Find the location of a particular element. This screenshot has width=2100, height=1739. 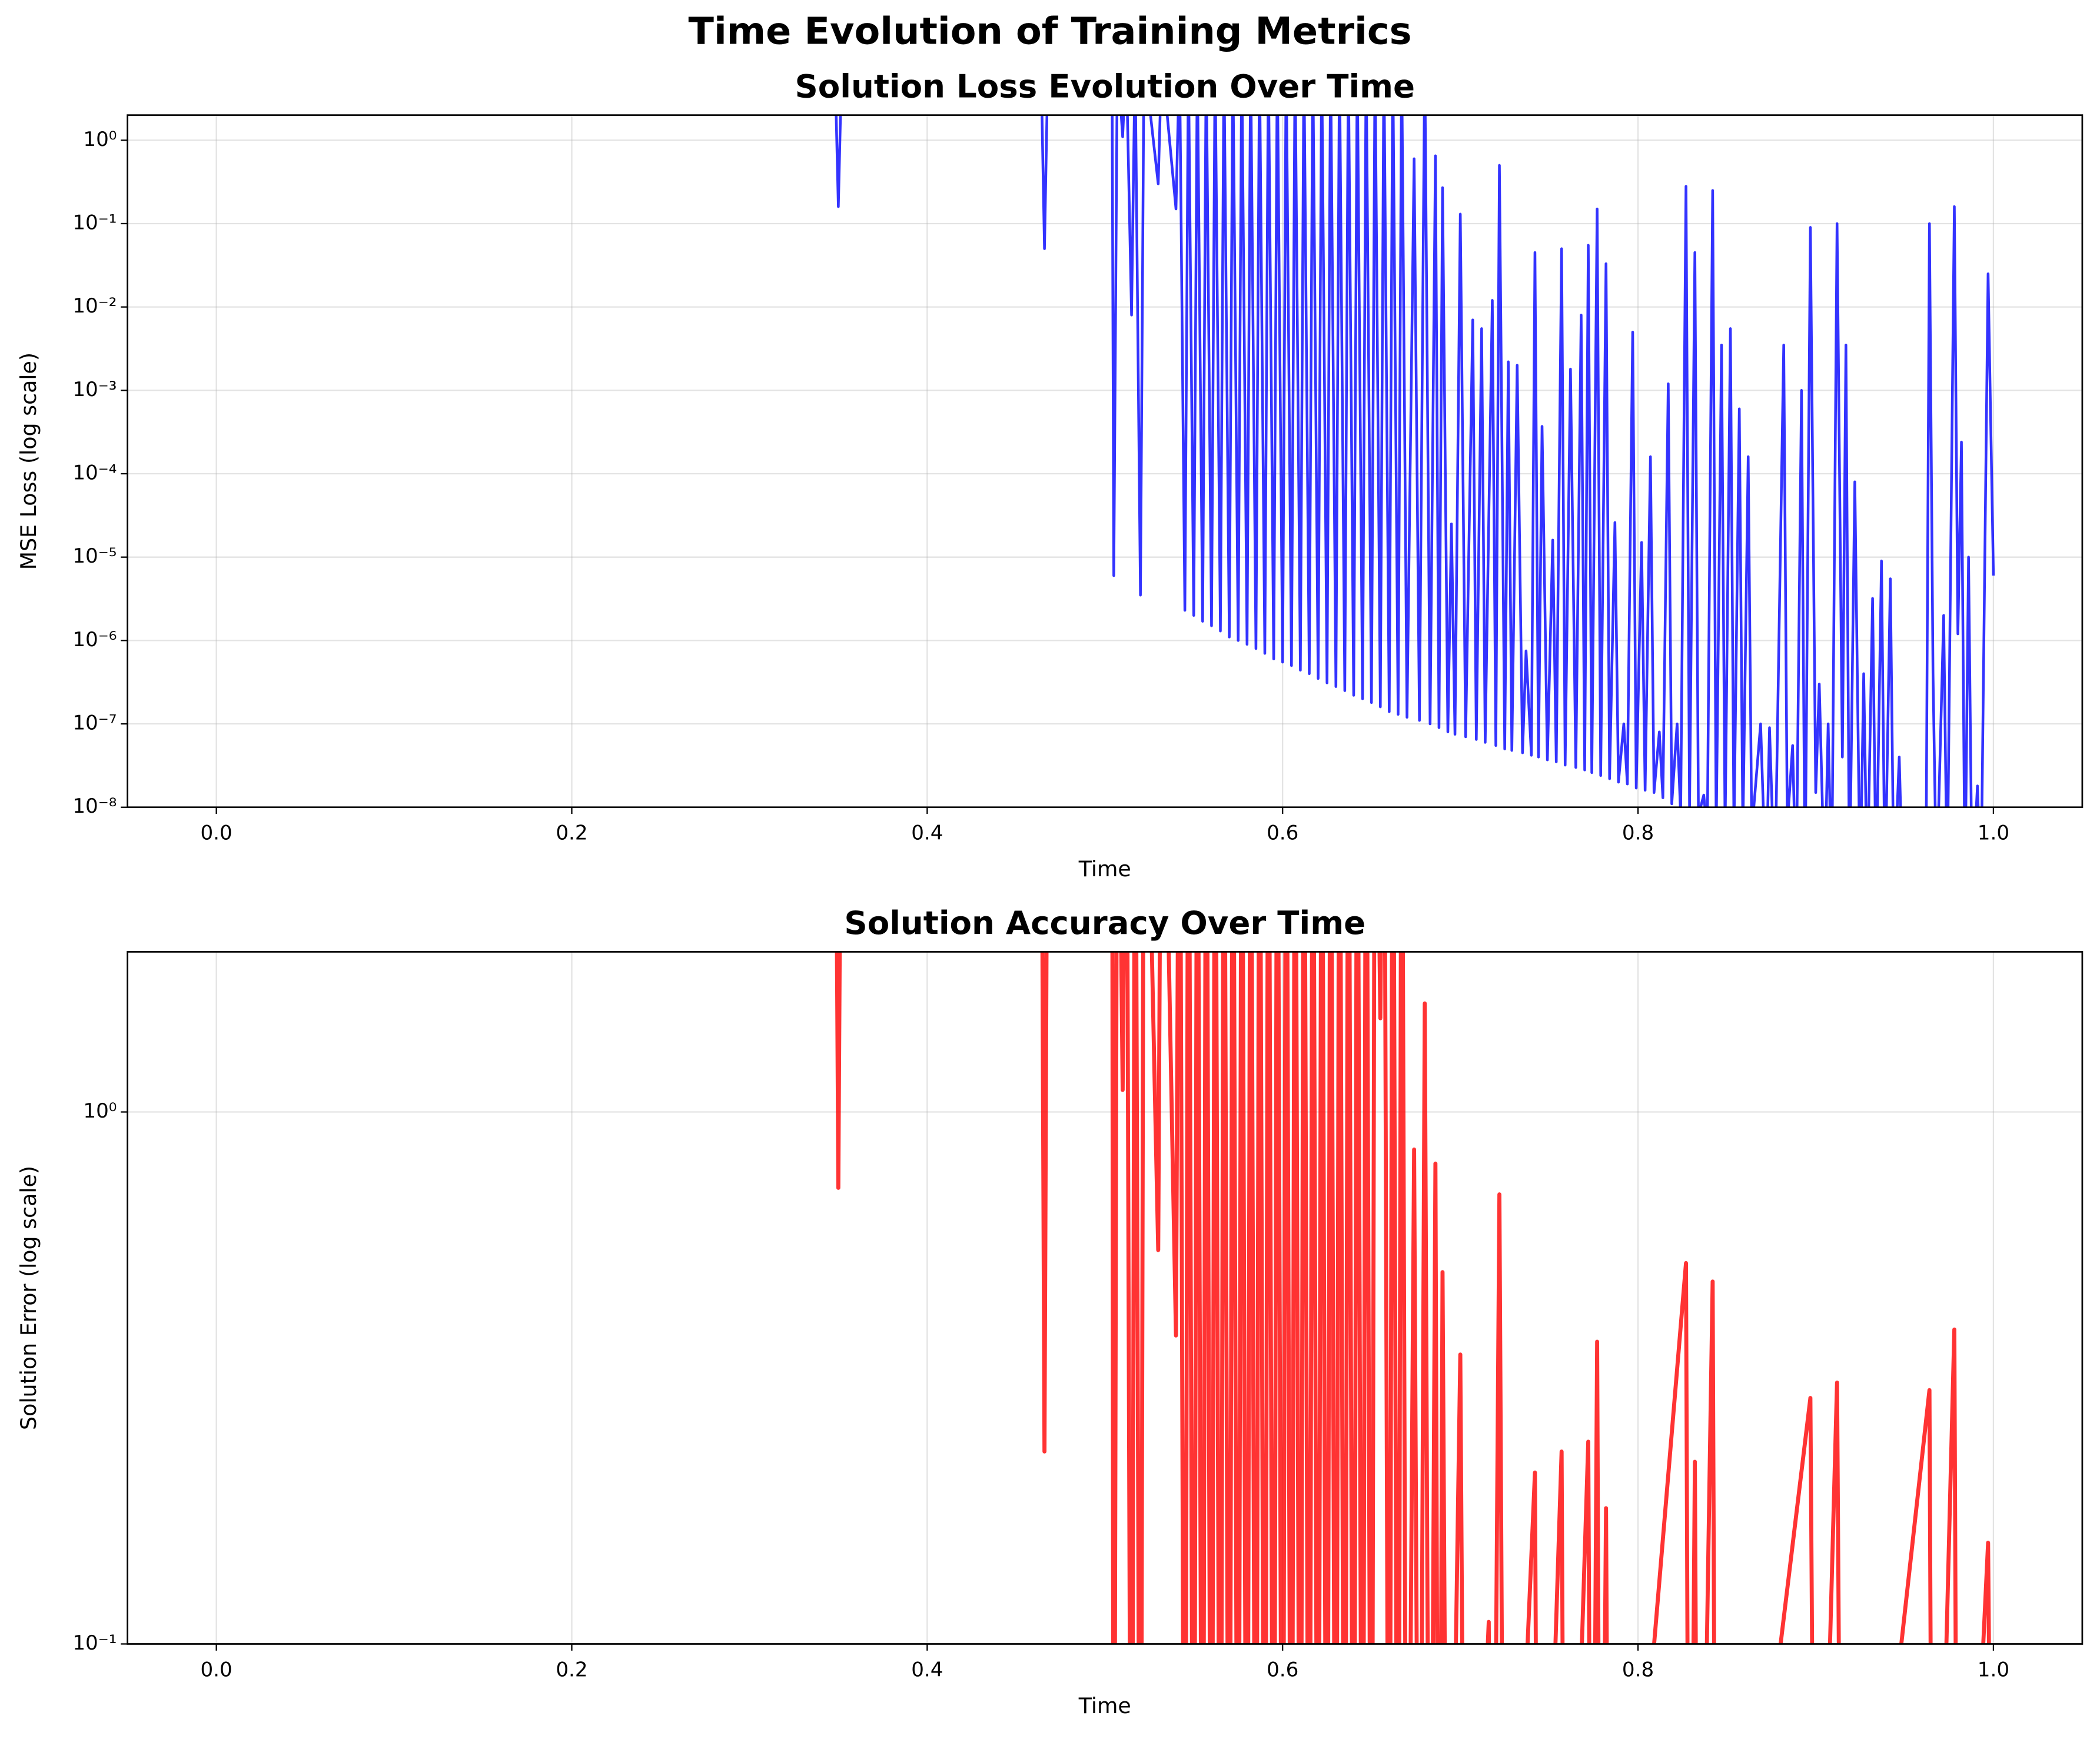

y-tick-label: 10⁻⁶ is located at coordinates (94, 639).